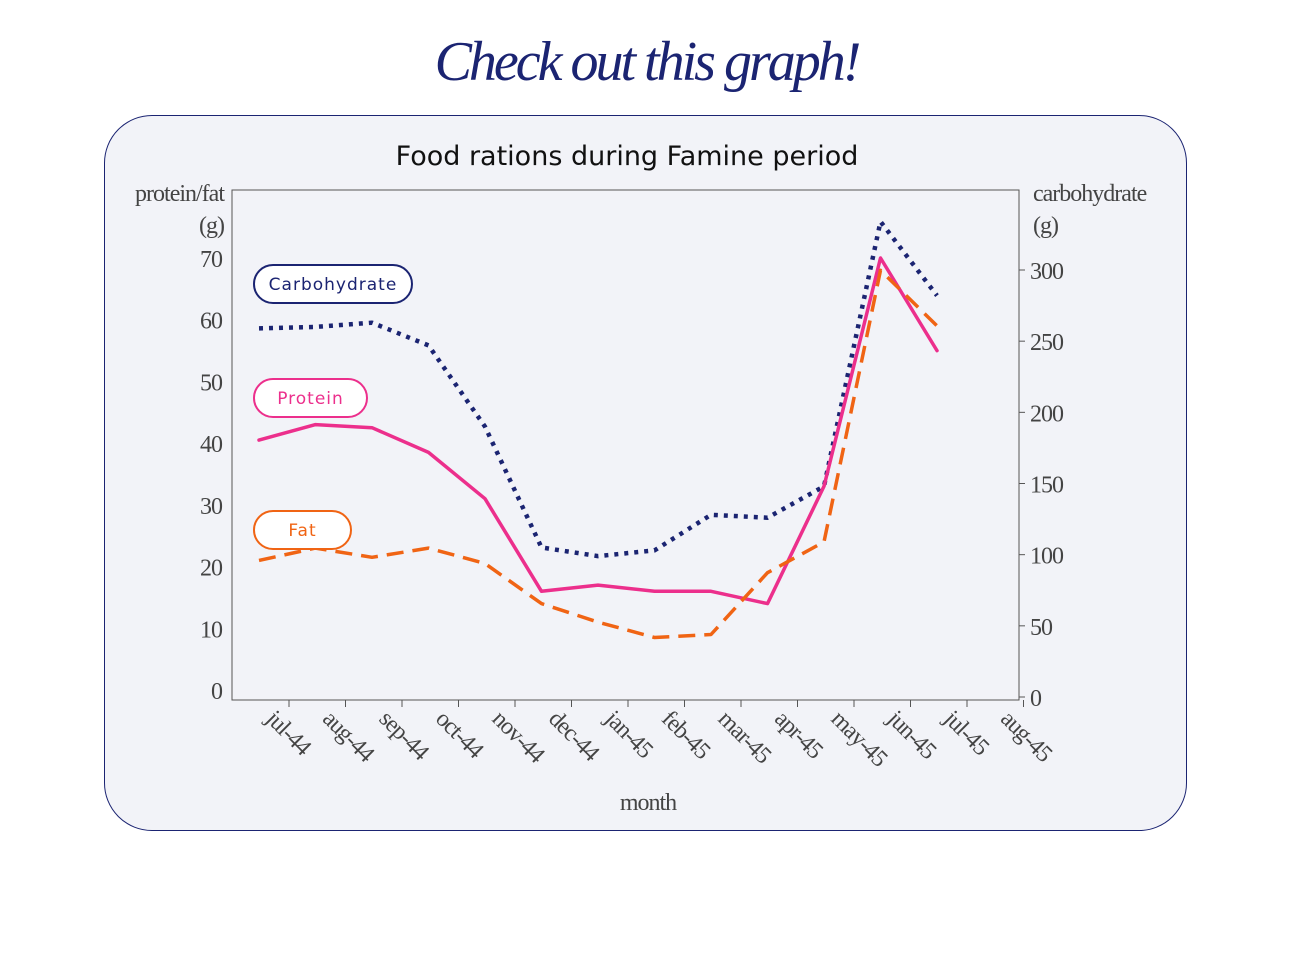  I want to click on y-left-tick-label: 50, so click(211, 383).